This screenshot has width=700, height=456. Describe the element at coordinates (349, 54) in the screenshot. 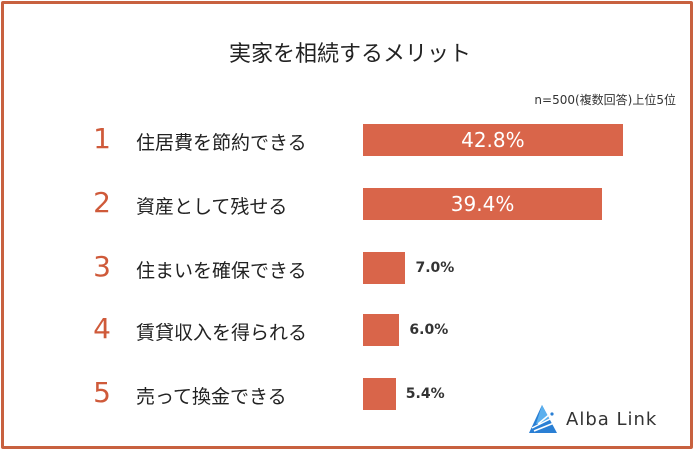

I see `chart-title: 実家を相続するメリット` at that location.